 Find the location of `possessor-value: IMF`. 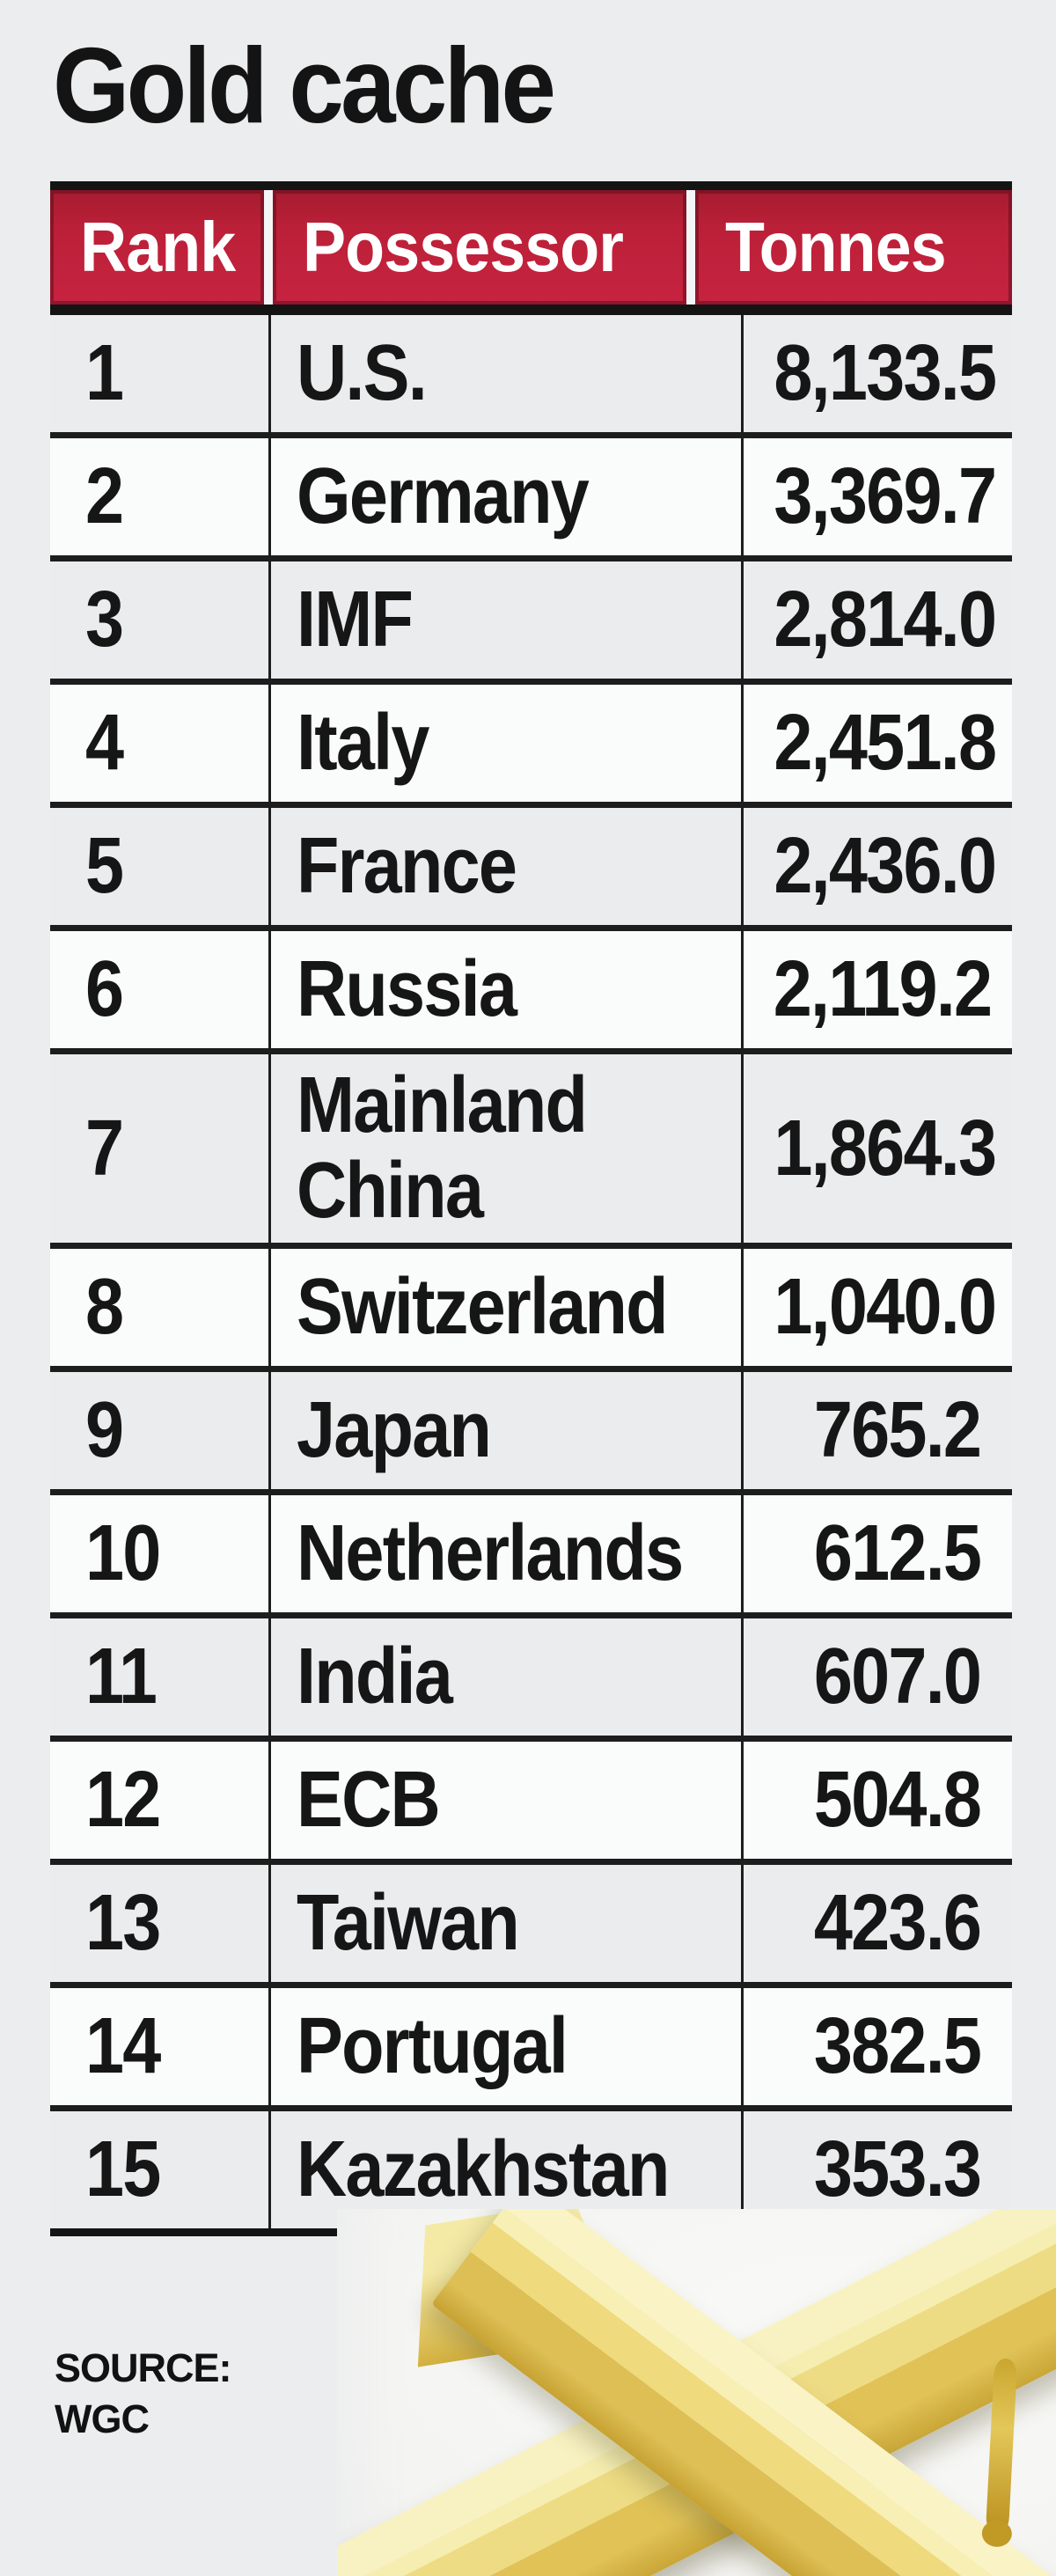

possessor-value: IMF is located at coordinates (355, 619).